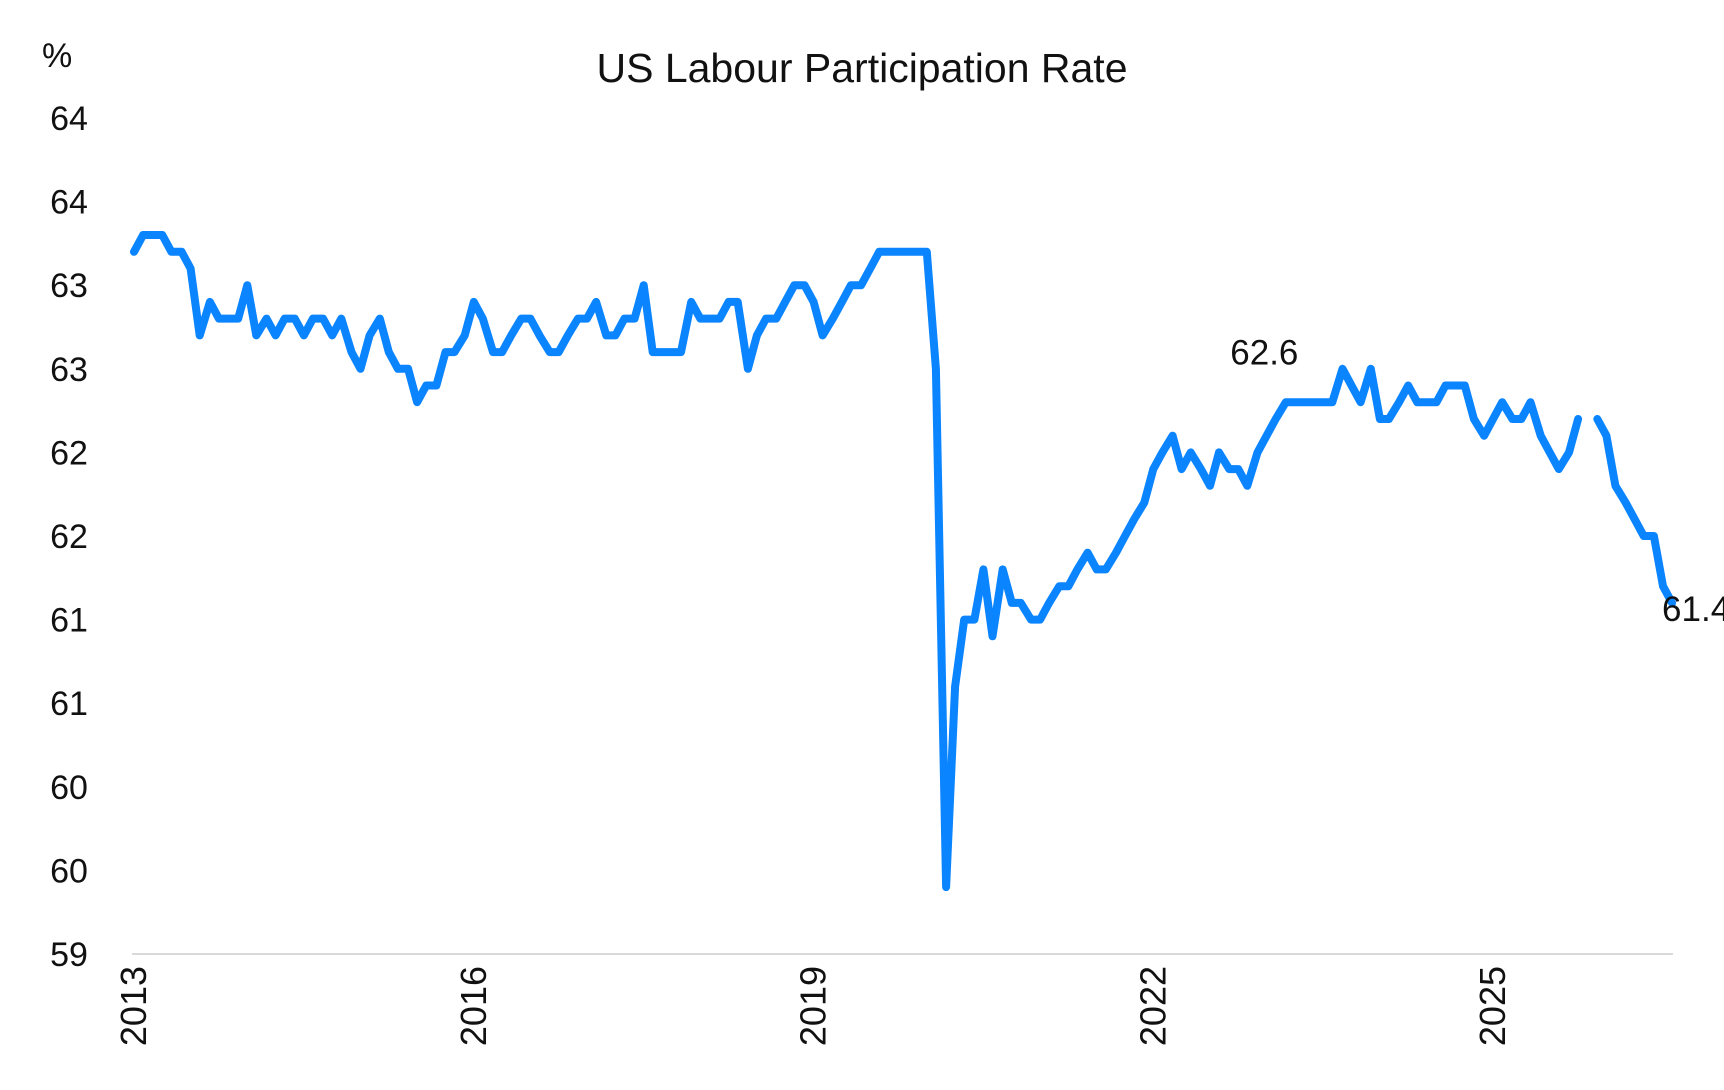  What do you see at coordinates (1477, 481) in the screenshot?
I see `data-labels: 62.6 61.4` at bounding box center [1477, 481].